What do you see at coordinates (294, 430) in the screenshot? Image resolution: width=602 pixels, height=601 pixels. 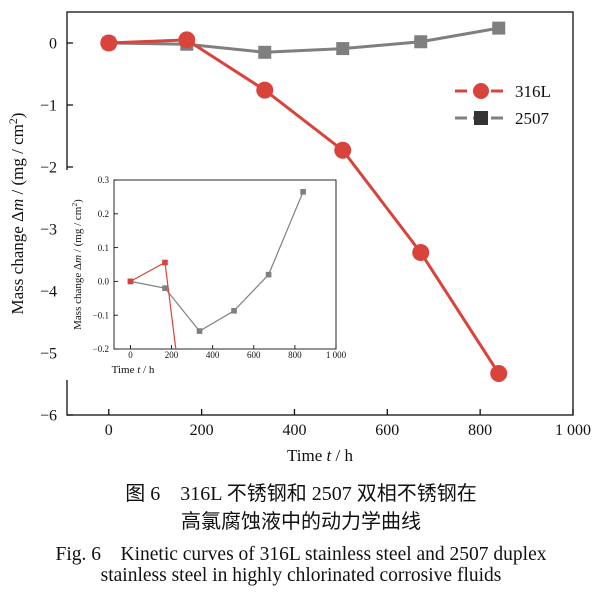 I see `main-x-tick-label: 400` at bounding box center [294, 430].